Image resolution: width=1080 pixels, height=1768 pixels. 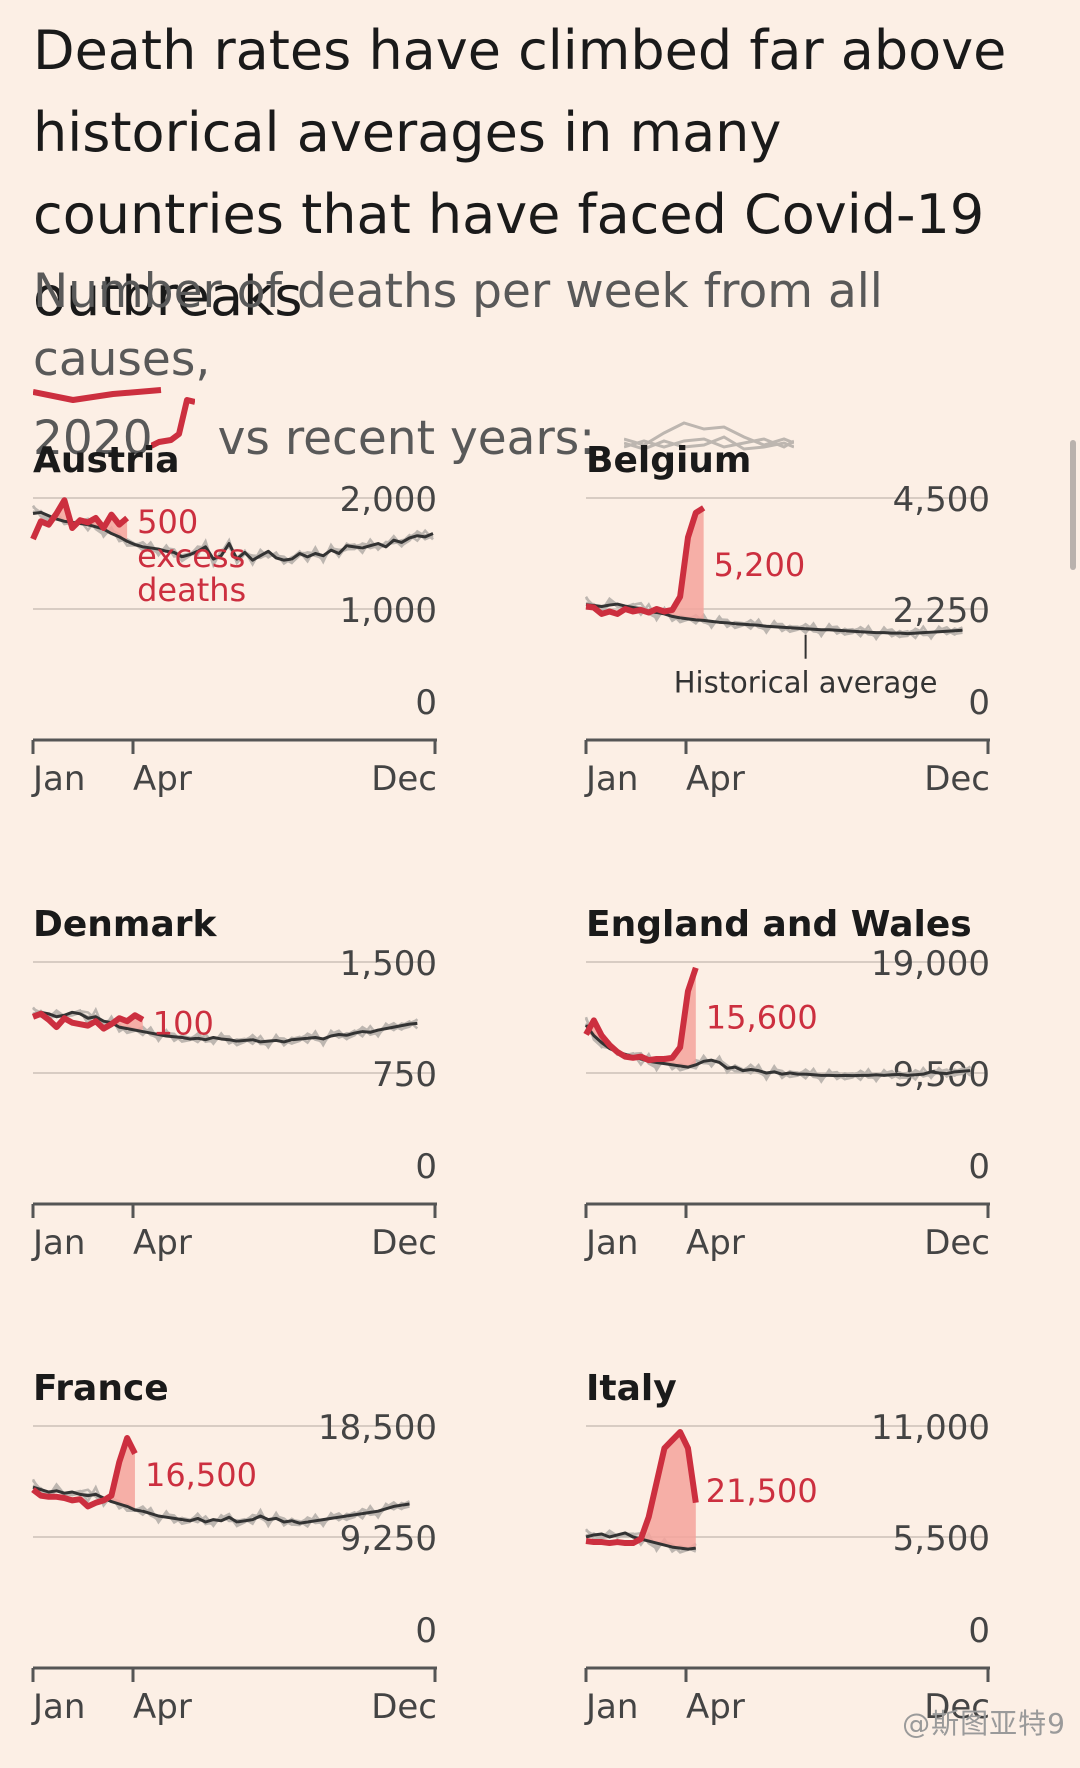 What do you see at coordinates (404, 1075) in the screenshot?
I see `y-tick-label: 750` at bounding box center [404, 1075].